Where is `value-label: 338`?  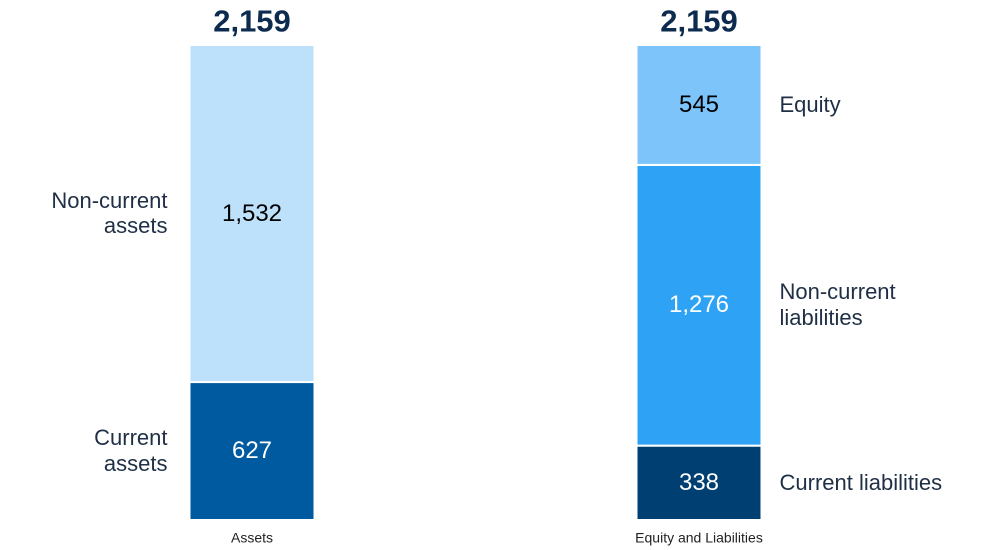
value-label: 338 is located at coordinates (699, 482).